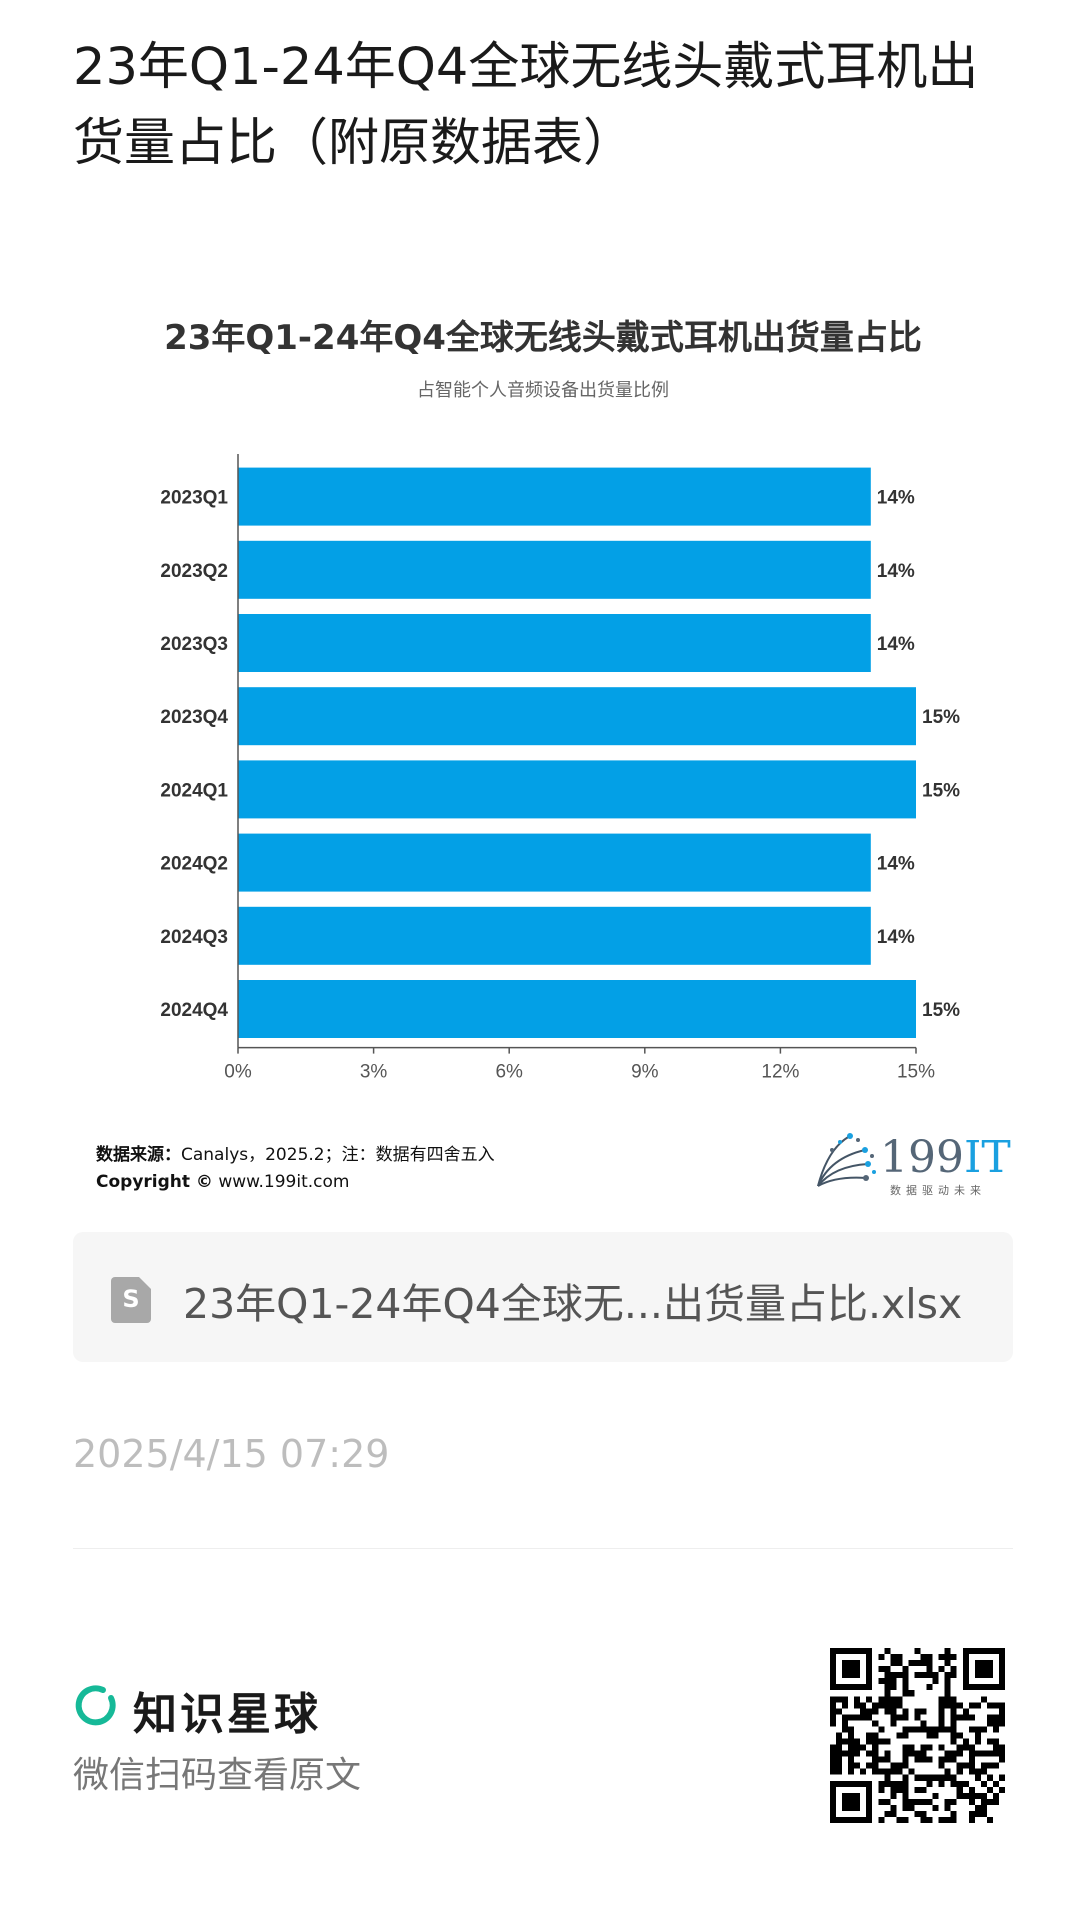 The height and width of the screenshot is (1913, 1080). Describe the element at coordinates (194, 937) in the screenshot. I see `category-label: 2024Q3` at that location.